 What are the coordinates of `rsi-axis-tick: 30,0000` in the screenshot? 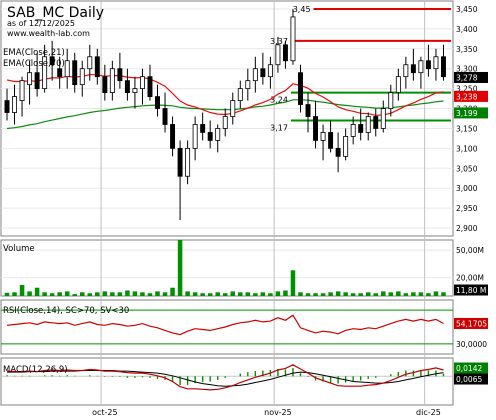 It's located at (471, 344).